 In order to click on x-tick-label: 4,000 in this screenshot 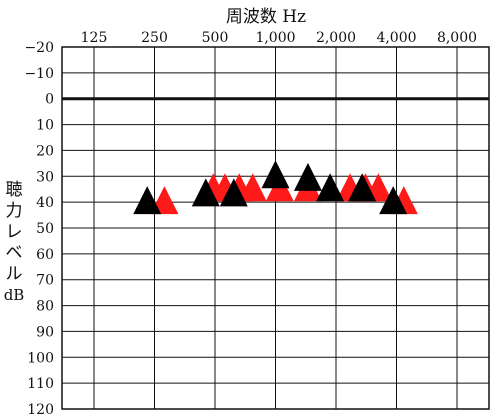, I will do `click(396, 38)`.